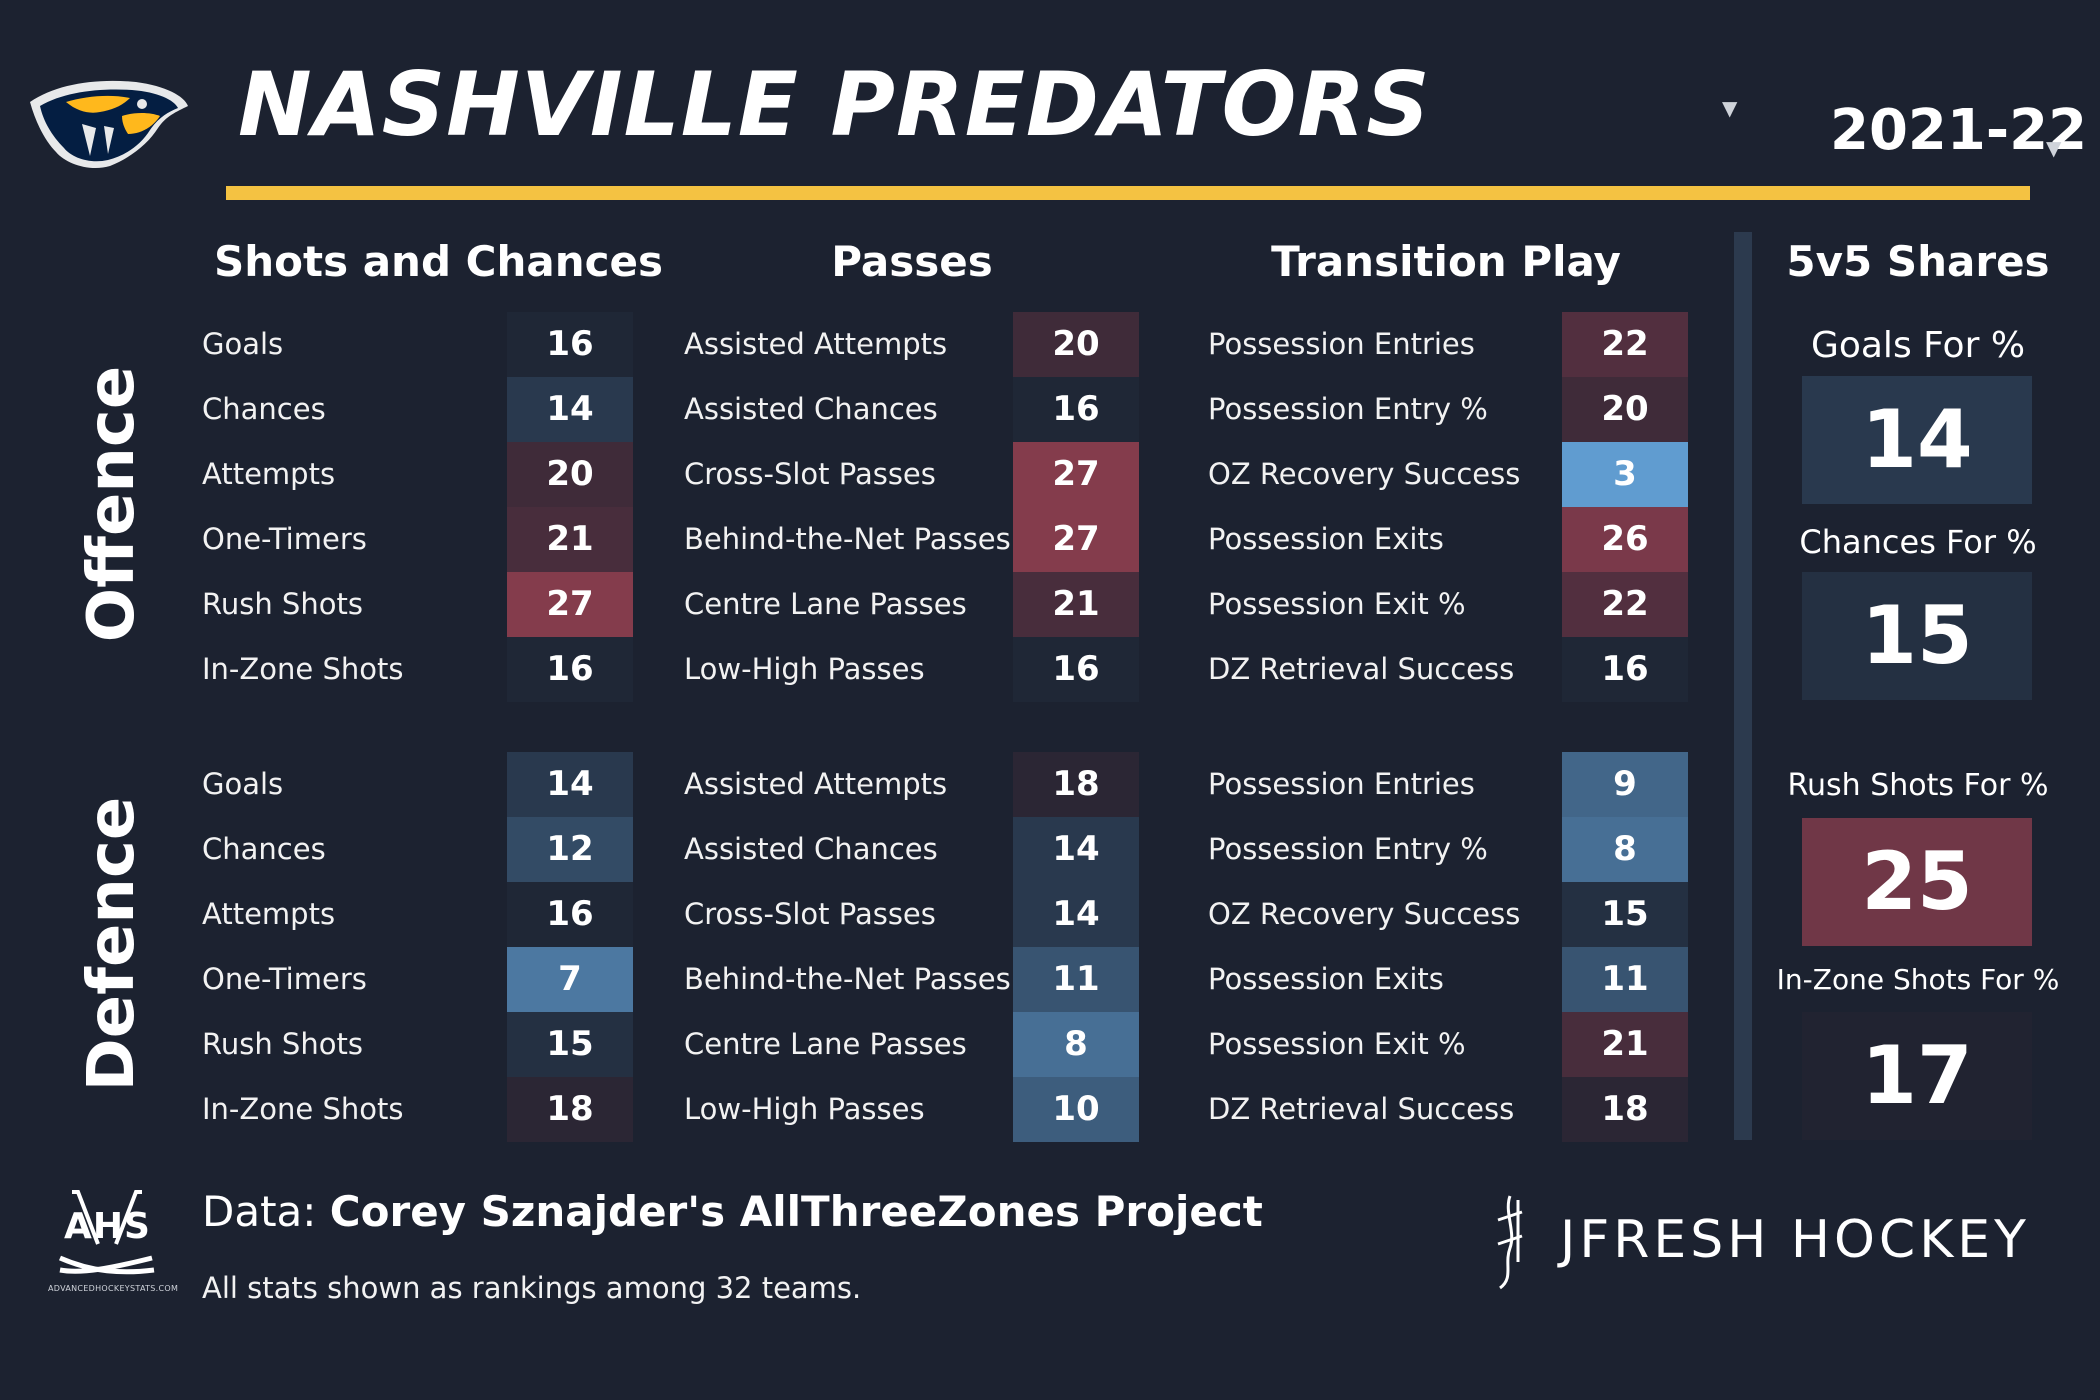 Image resolution: width=2100 pixels, height=1400 pixels. I want to click on section-header-shares: 5v5 Shares, so click(1918, 261).